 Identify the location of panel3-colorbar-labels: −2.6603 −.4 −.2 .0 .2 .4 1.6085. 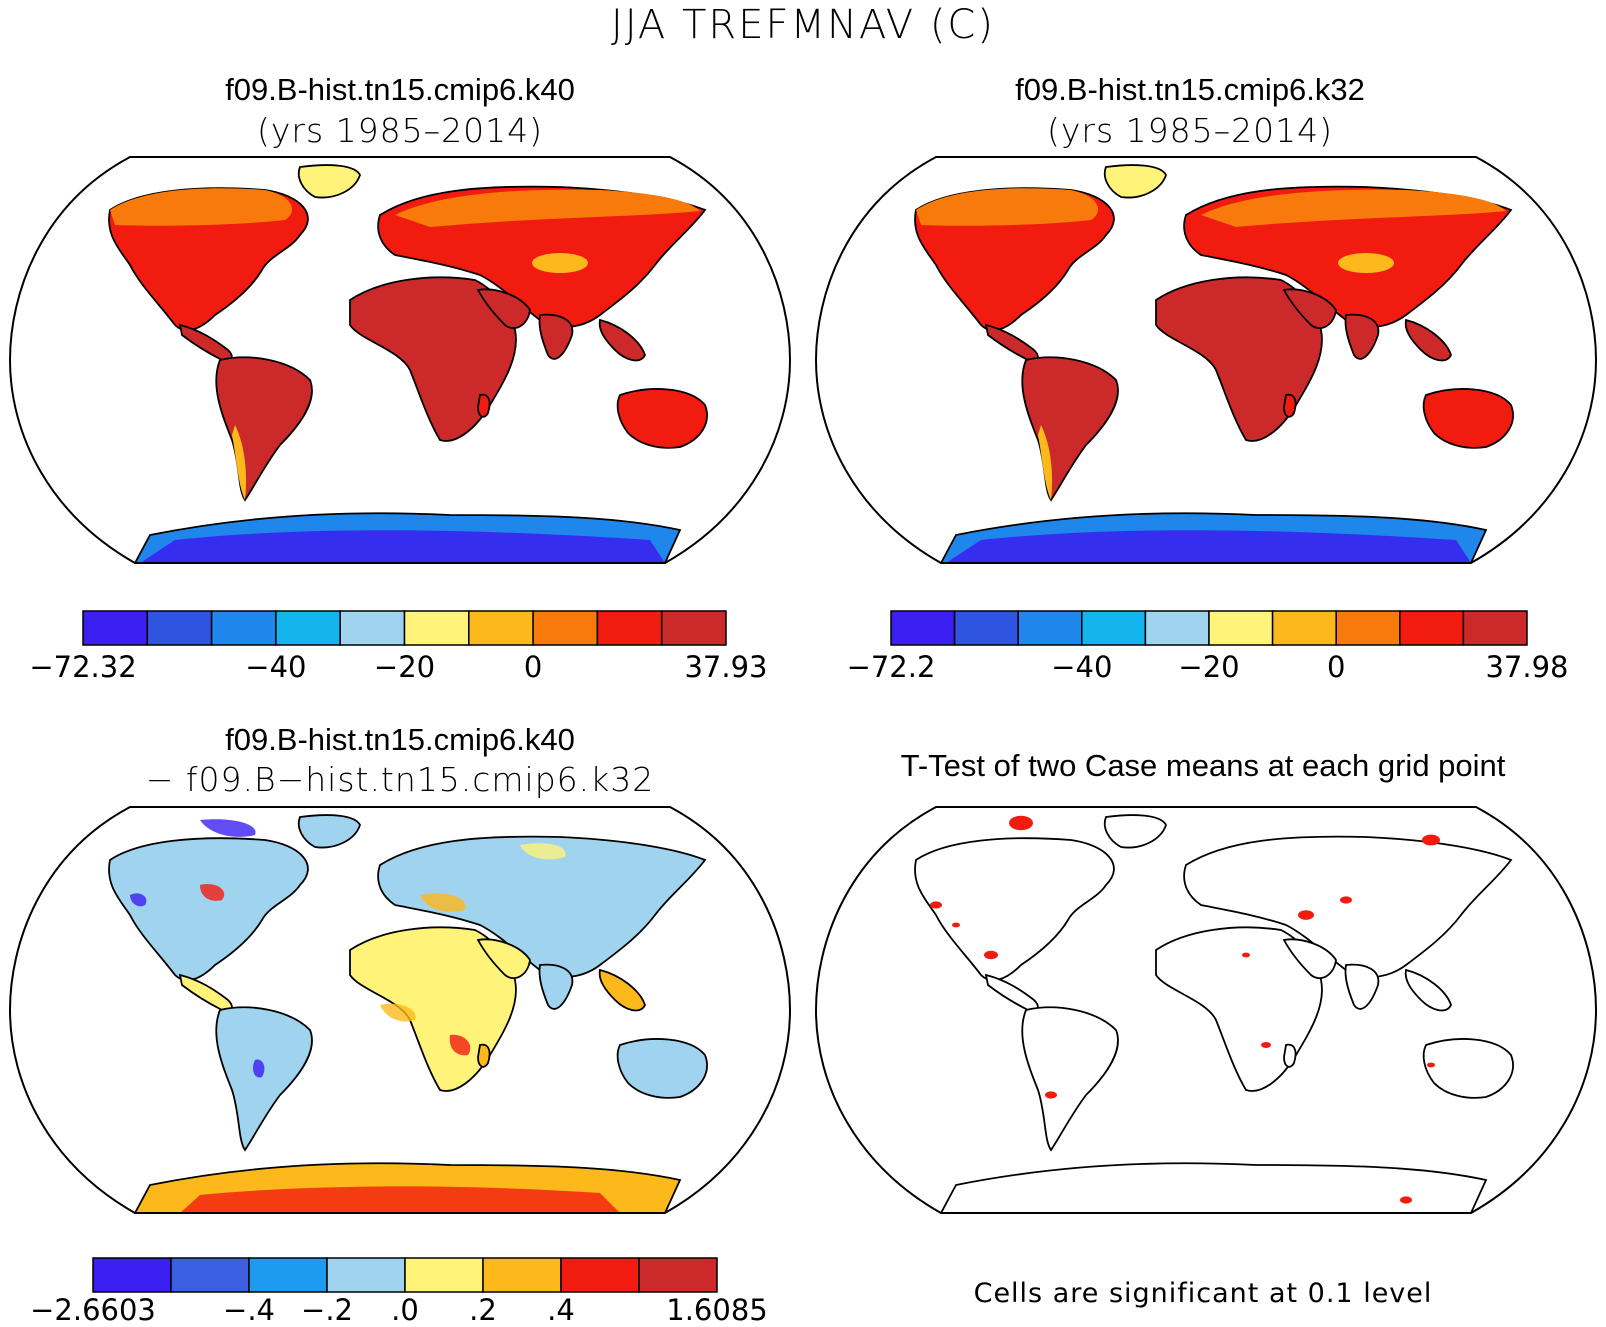
(399, 1310).